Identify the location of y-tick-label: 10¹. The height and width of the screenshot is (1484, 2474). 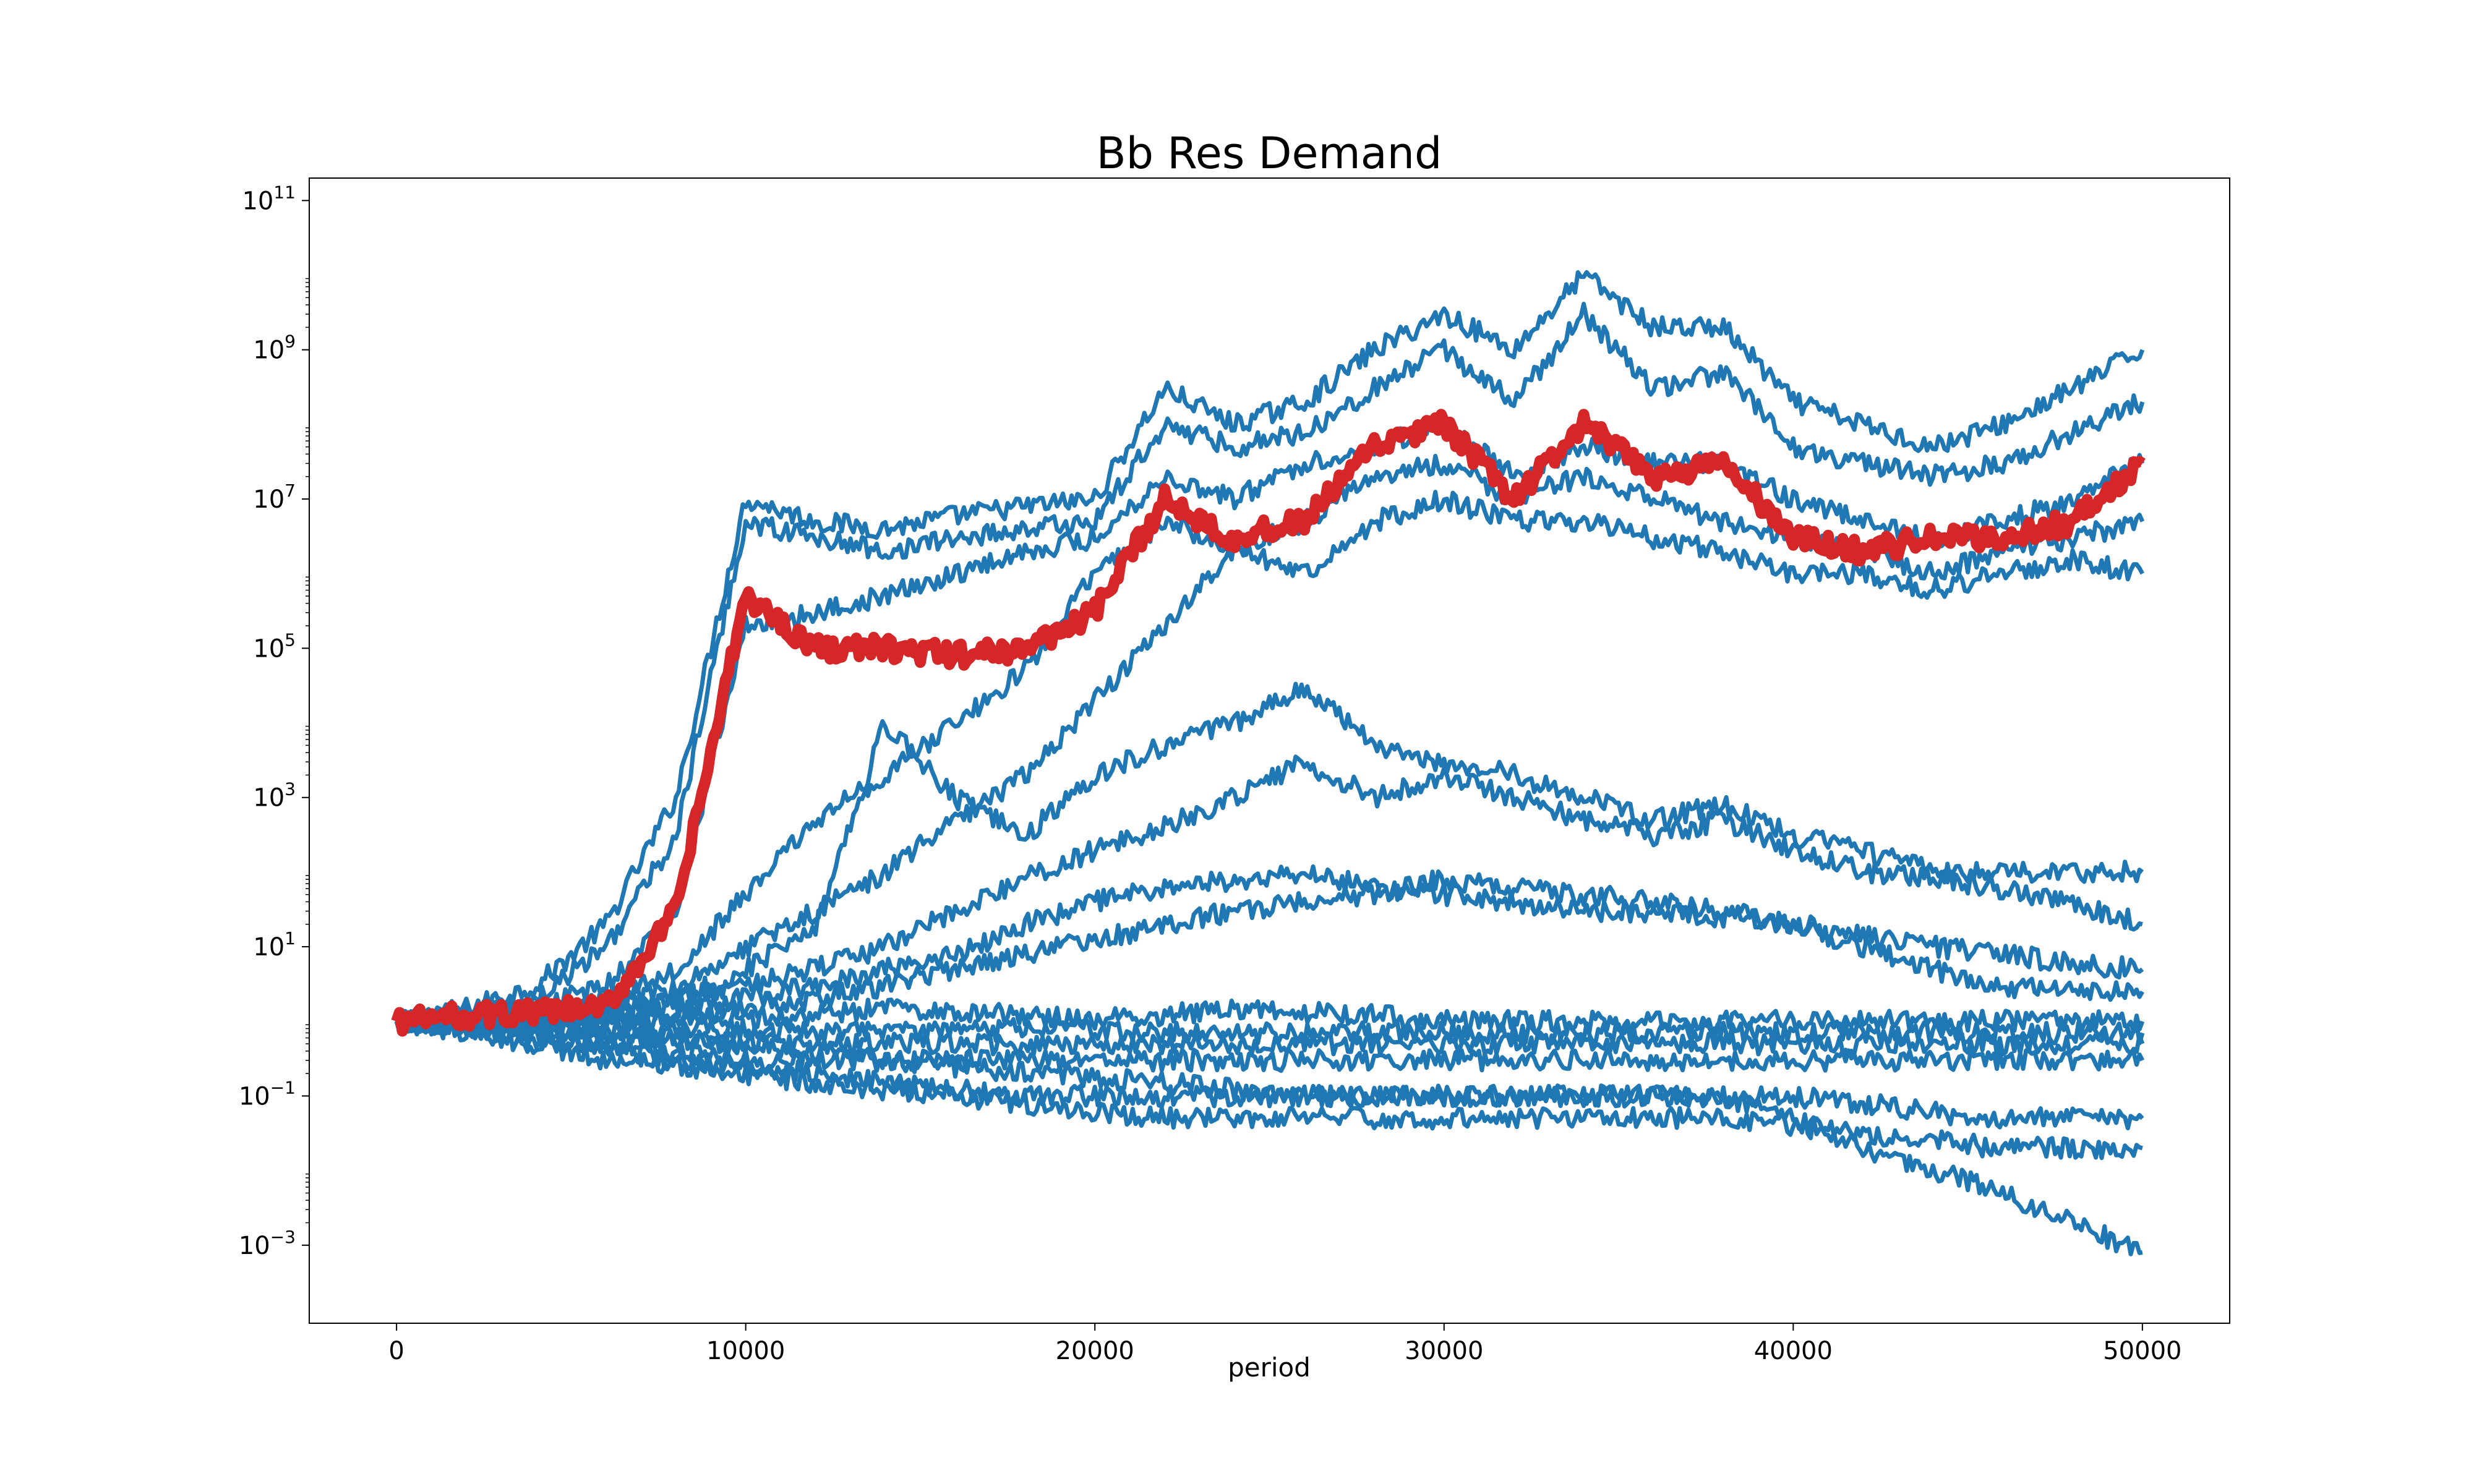
(274, 945).